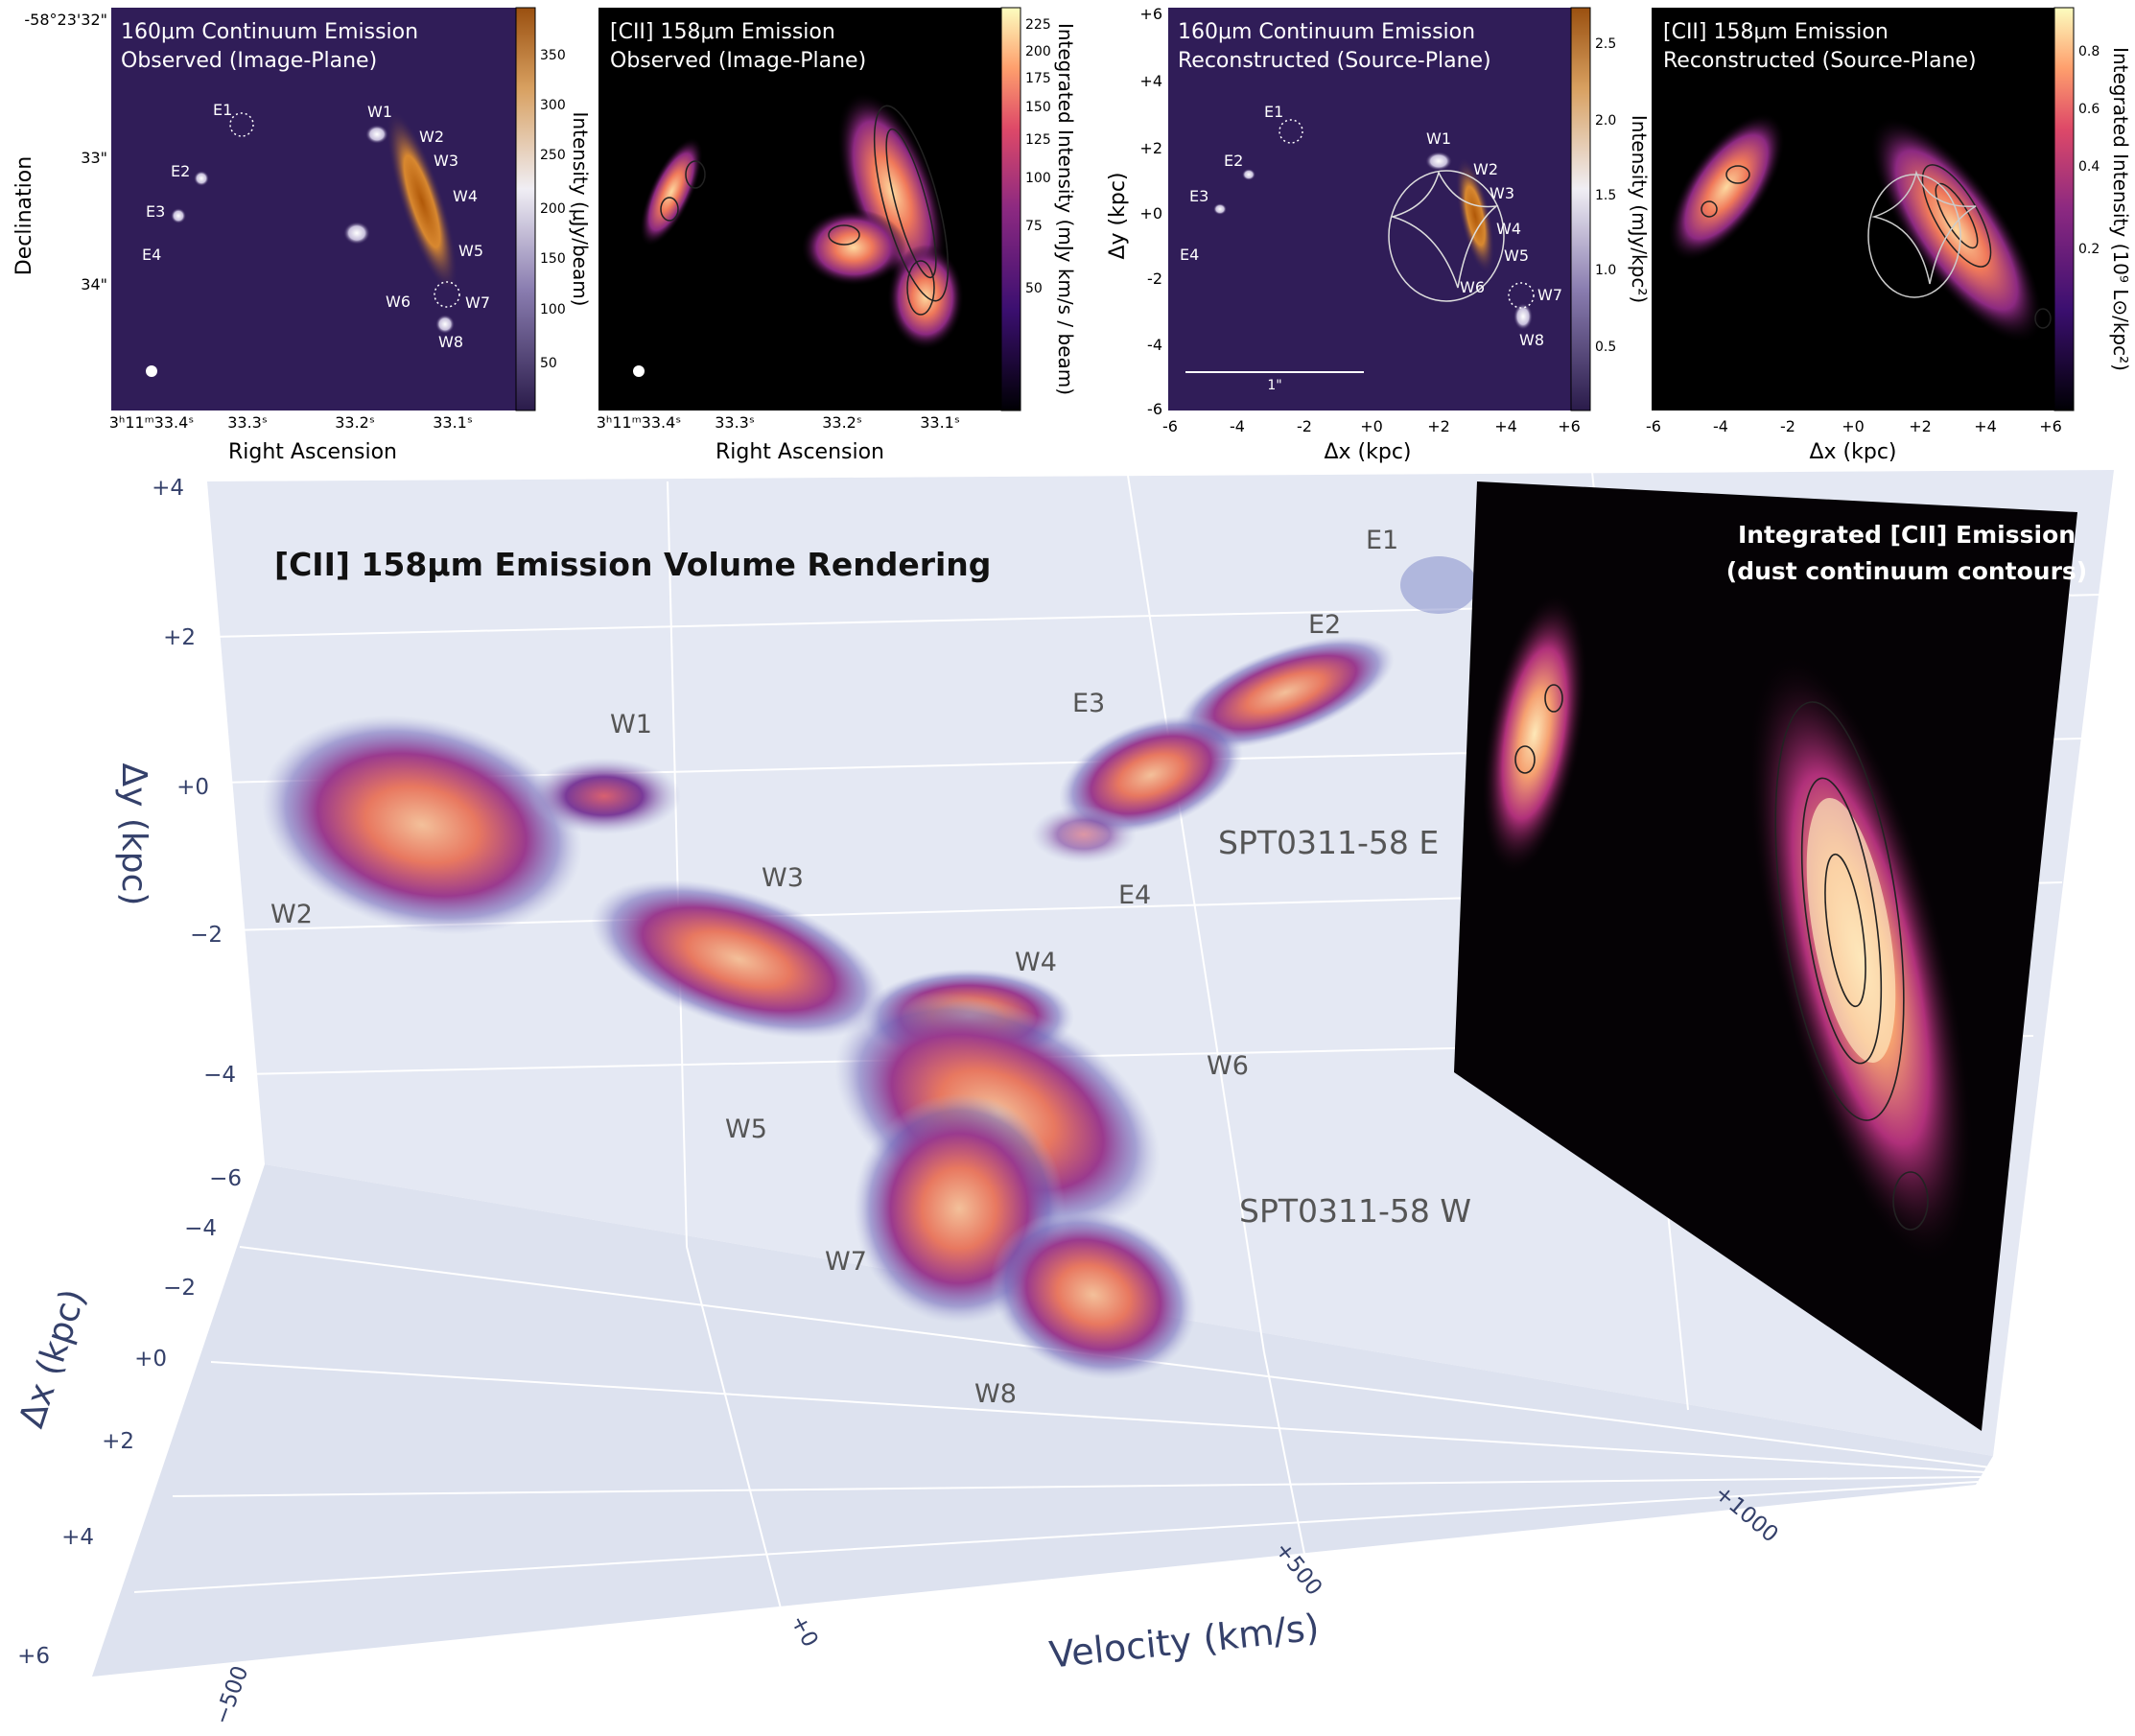 Image resolution: width=2135 pixels, height=1736 pixels. I want to click on dx-axis-label: Δx (kpc), so click(53, 1358).